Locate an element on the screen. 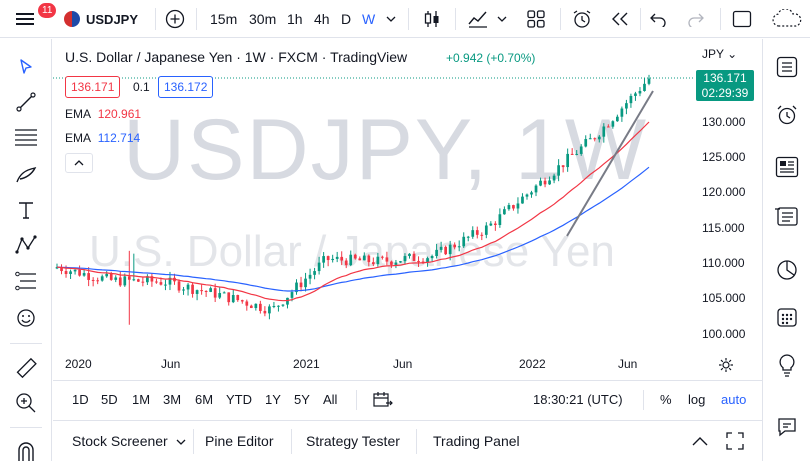 The width and height of the screenshot is (810, 461). currency-selector: JPY ⌄ is located at coordinates (720, 54).